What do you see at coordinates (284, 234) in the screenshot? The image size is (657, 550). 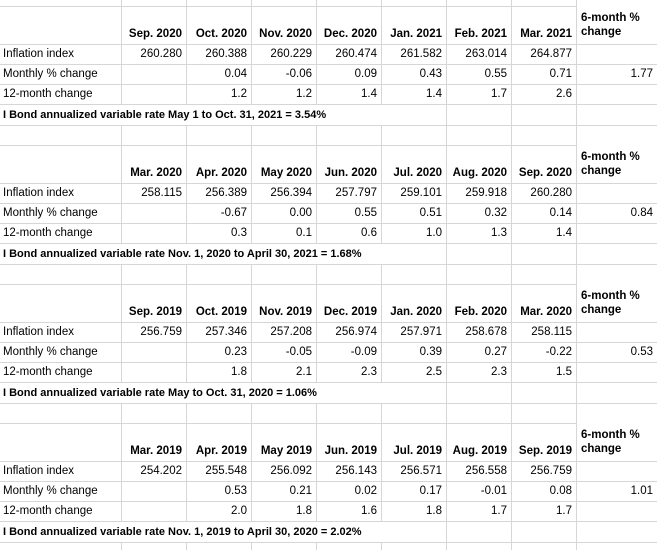 I see `value-cell: 0.1` at bounding box center [284, 234].